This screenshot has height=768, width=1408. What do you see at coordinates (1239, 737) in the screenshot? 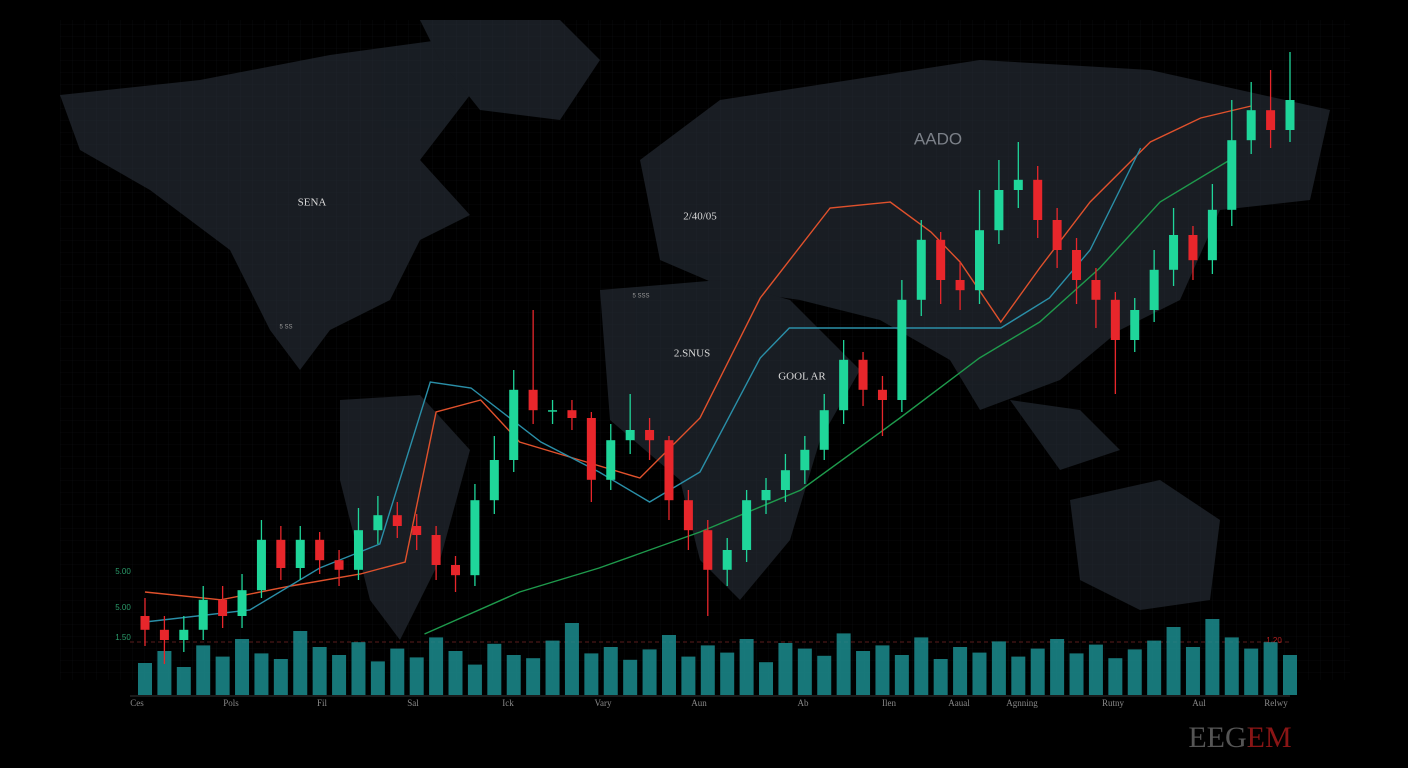
I see `watermark: EEGEM` at bounding box center [1239, 737].